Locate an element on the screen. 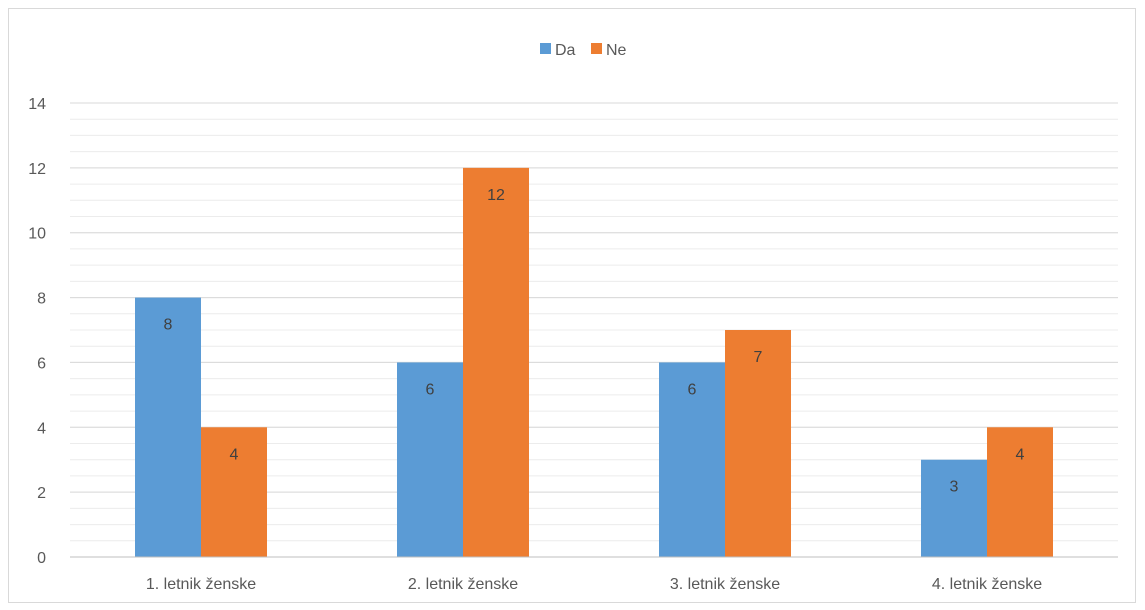 This screenshot has height=610, width=1145. y-tick-label: 12 is located at coordinates (37, 169).